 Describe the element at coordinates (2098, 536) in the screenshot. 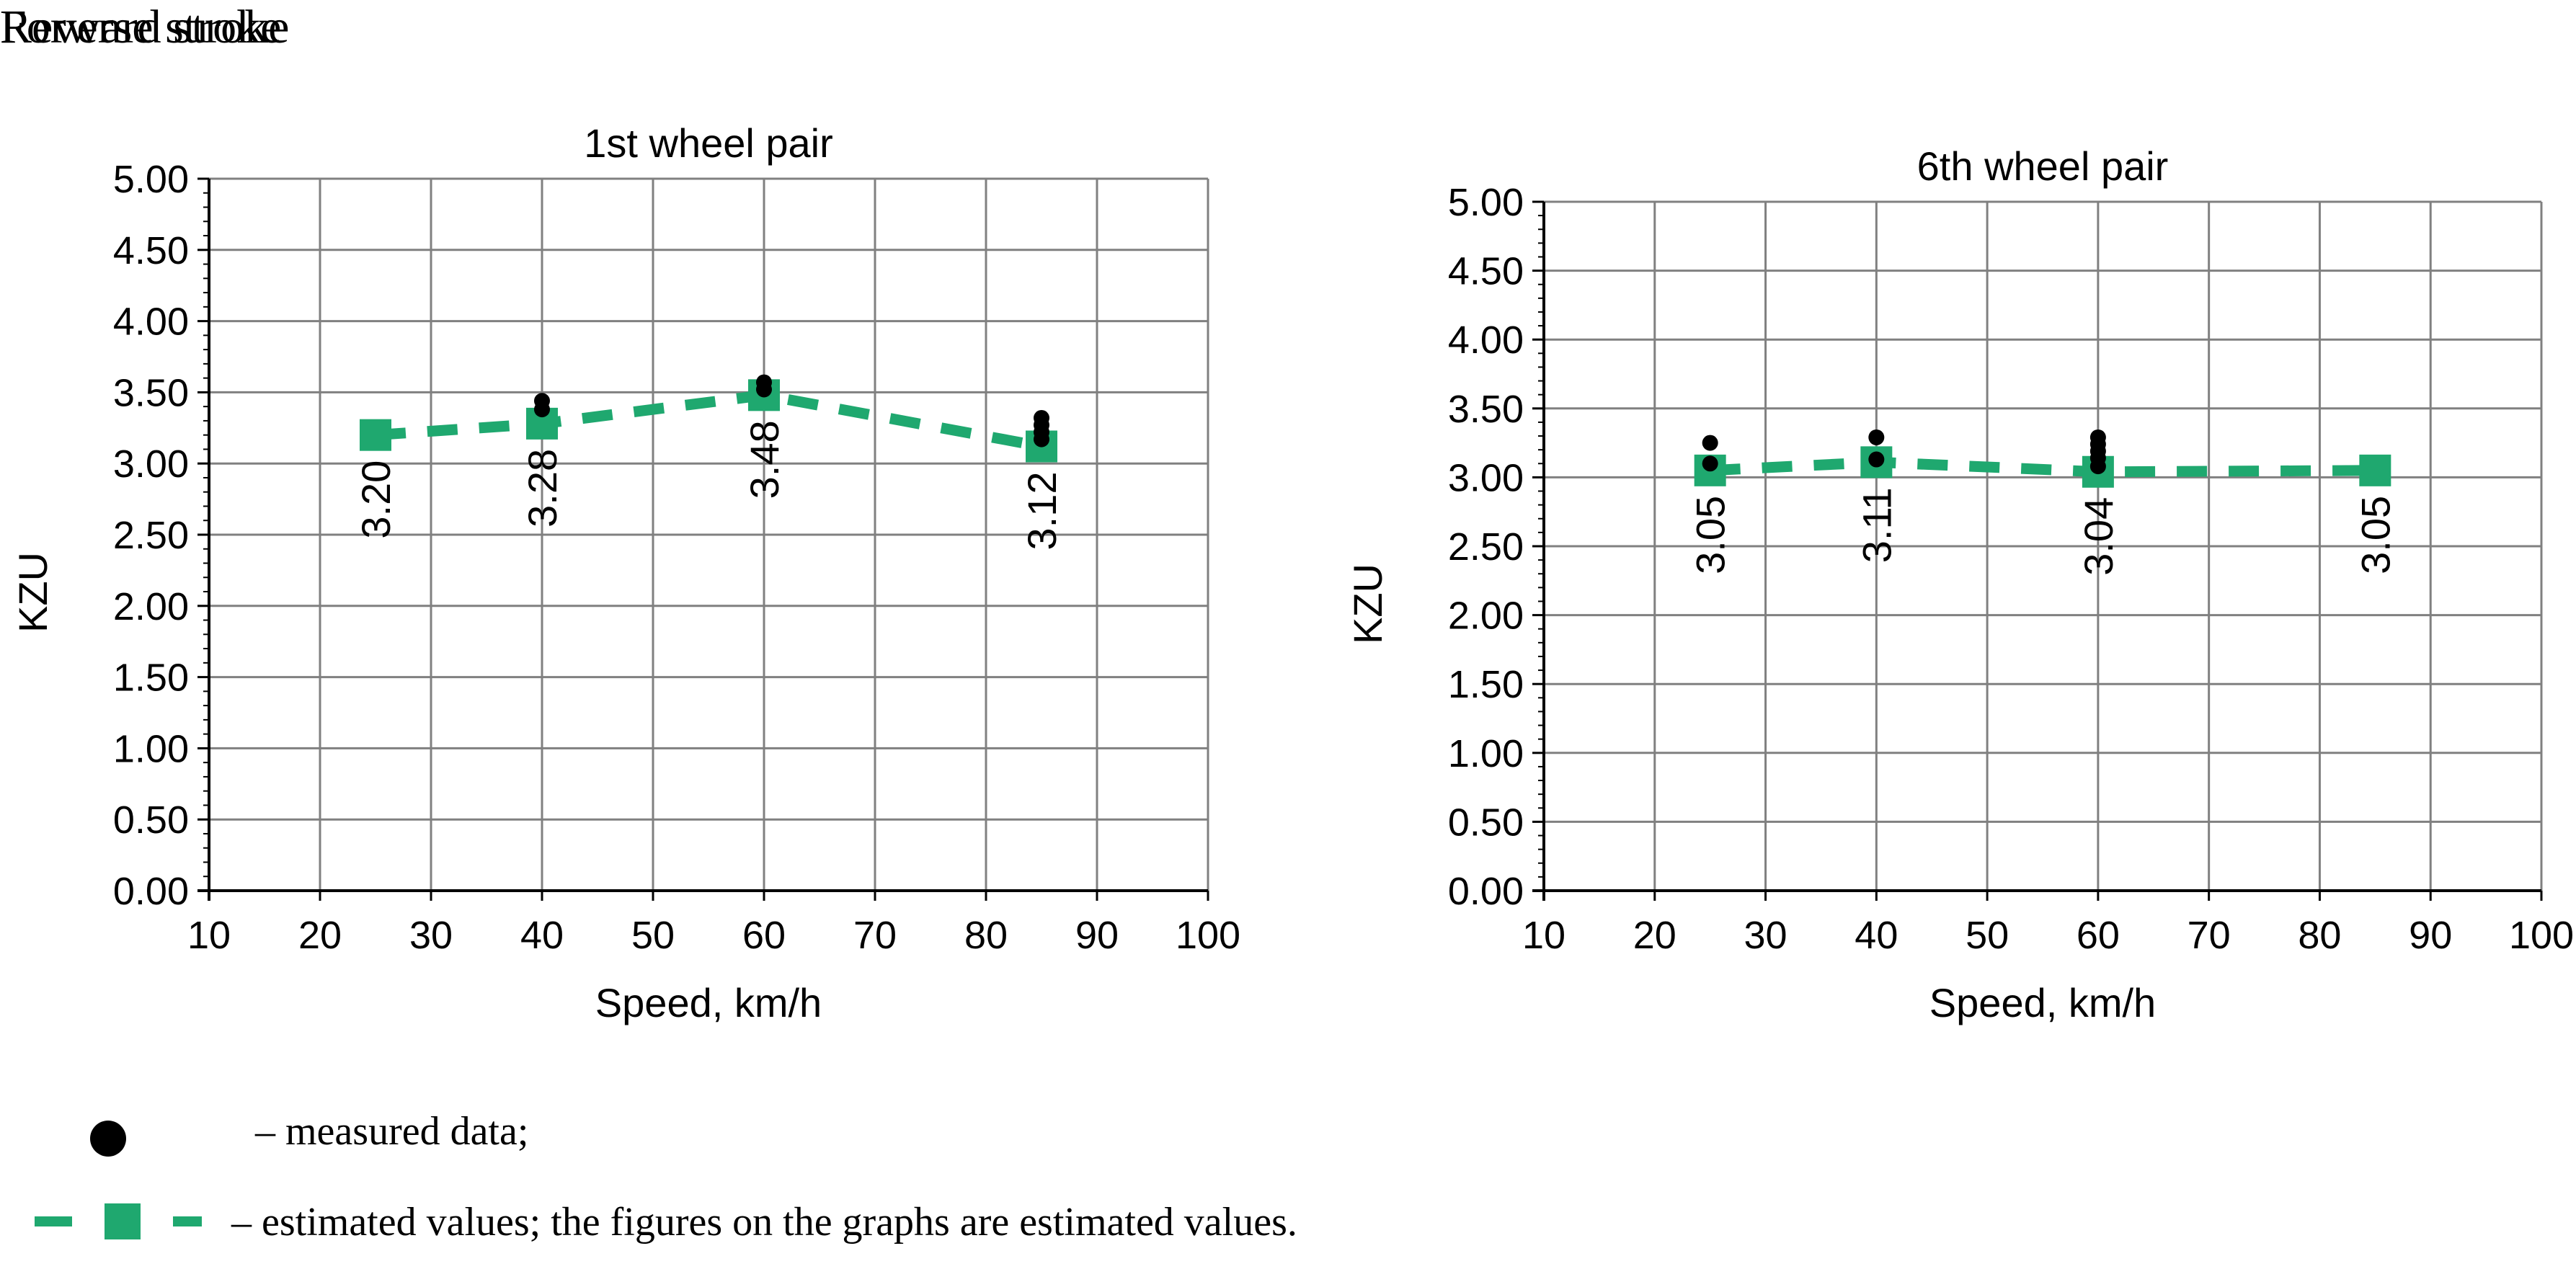

I see `estimated-value-label: 3.04` at that location.